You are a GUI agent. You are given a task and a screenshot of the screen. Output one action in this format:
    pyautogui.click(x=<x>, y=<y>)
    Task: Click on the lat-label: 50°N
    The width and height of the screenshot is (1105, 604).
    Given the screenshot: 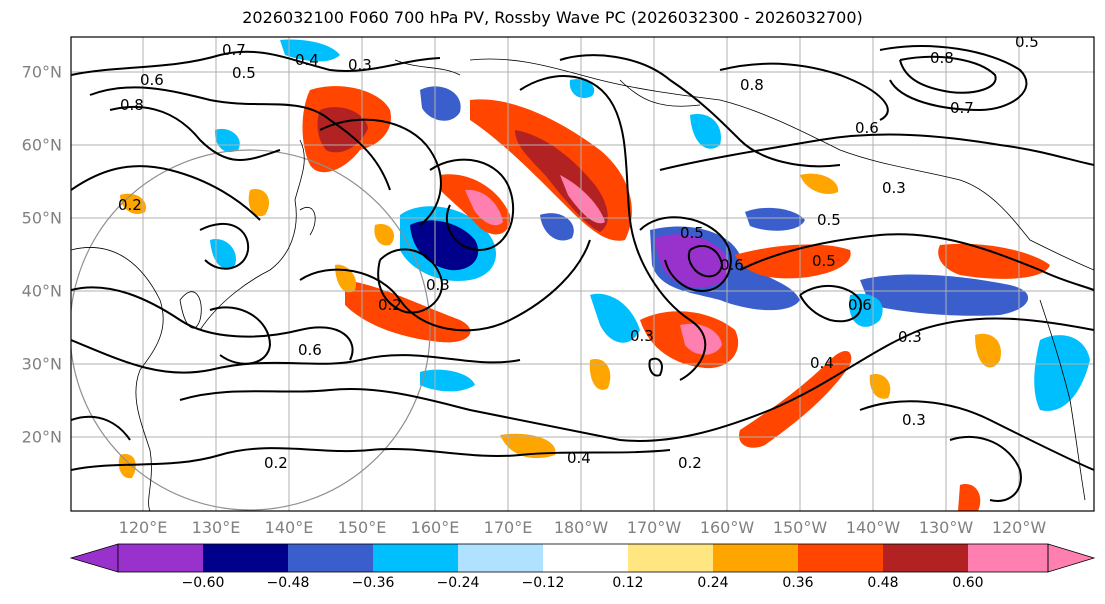 What is the action you would take?
    pyautogui.click(x=41, y=218)
    